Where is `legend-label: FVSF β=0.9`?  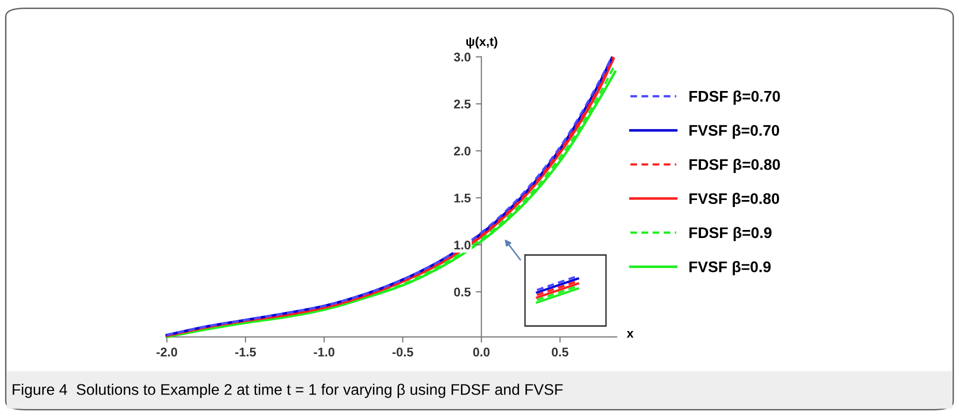
legend-label: FVSF β=0.9 is located at coordinates (730, 268).